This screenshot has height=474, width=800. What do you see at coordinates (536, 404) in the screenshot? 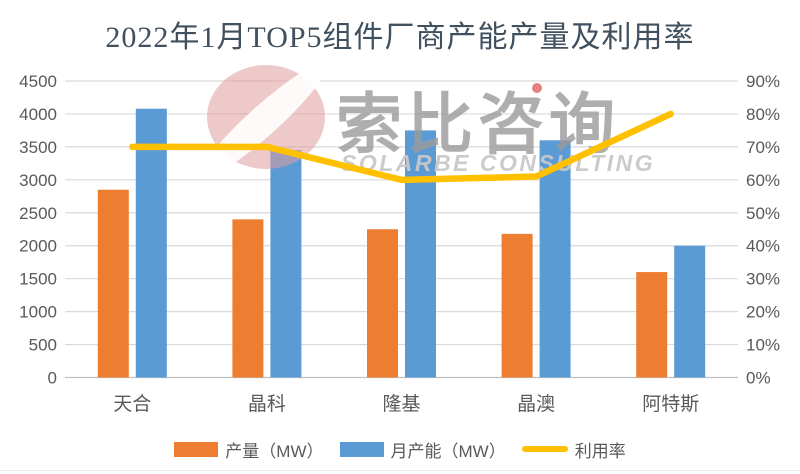
I see `svg-text: 晶澳` at bounding box center [536, 404].